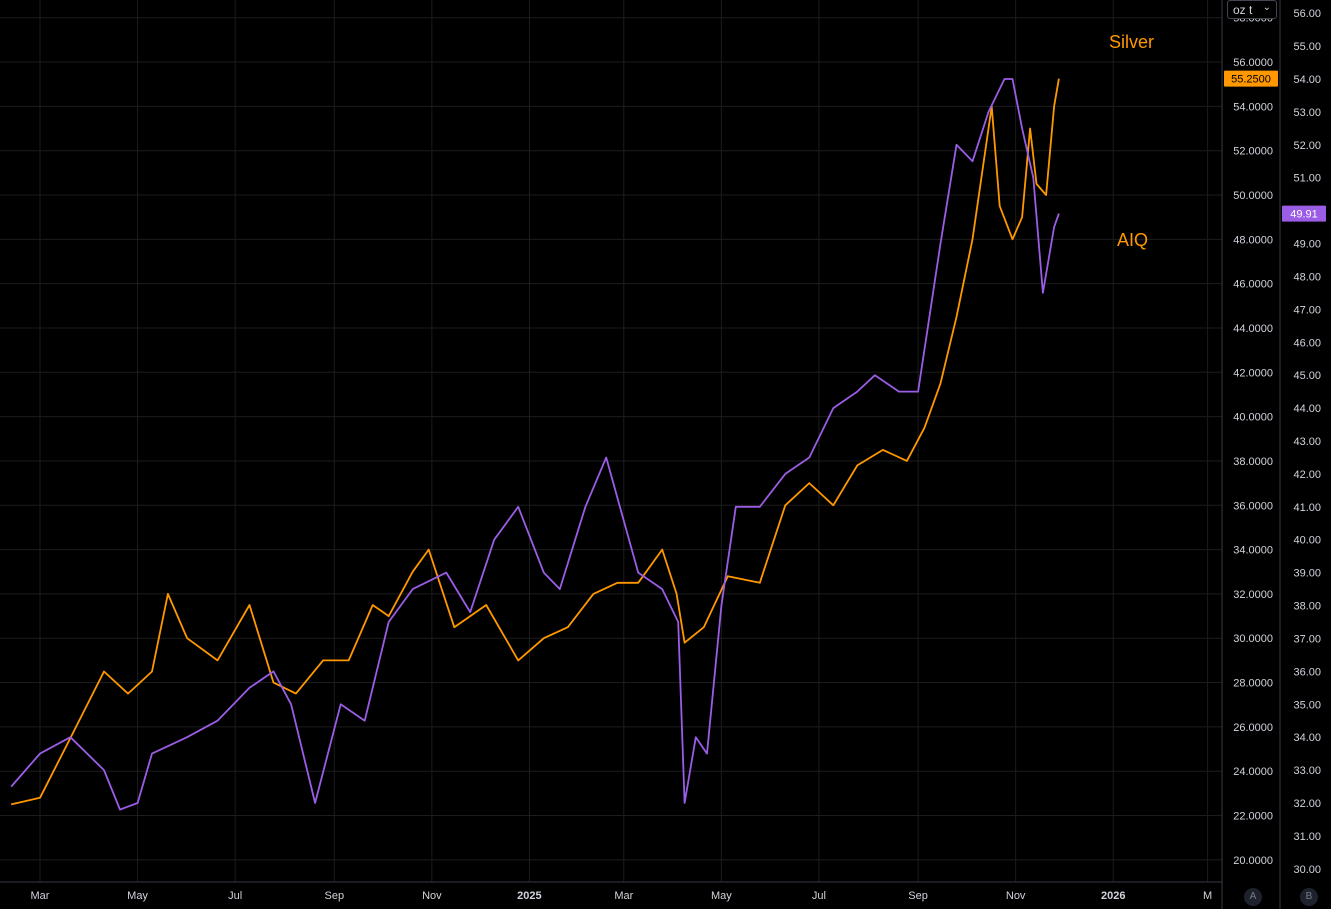 The image size is (1331, 909). Describe the element at coordinates (1133, 240) in the screenshot. I see `aiq-series-label: AIQ` at that location.